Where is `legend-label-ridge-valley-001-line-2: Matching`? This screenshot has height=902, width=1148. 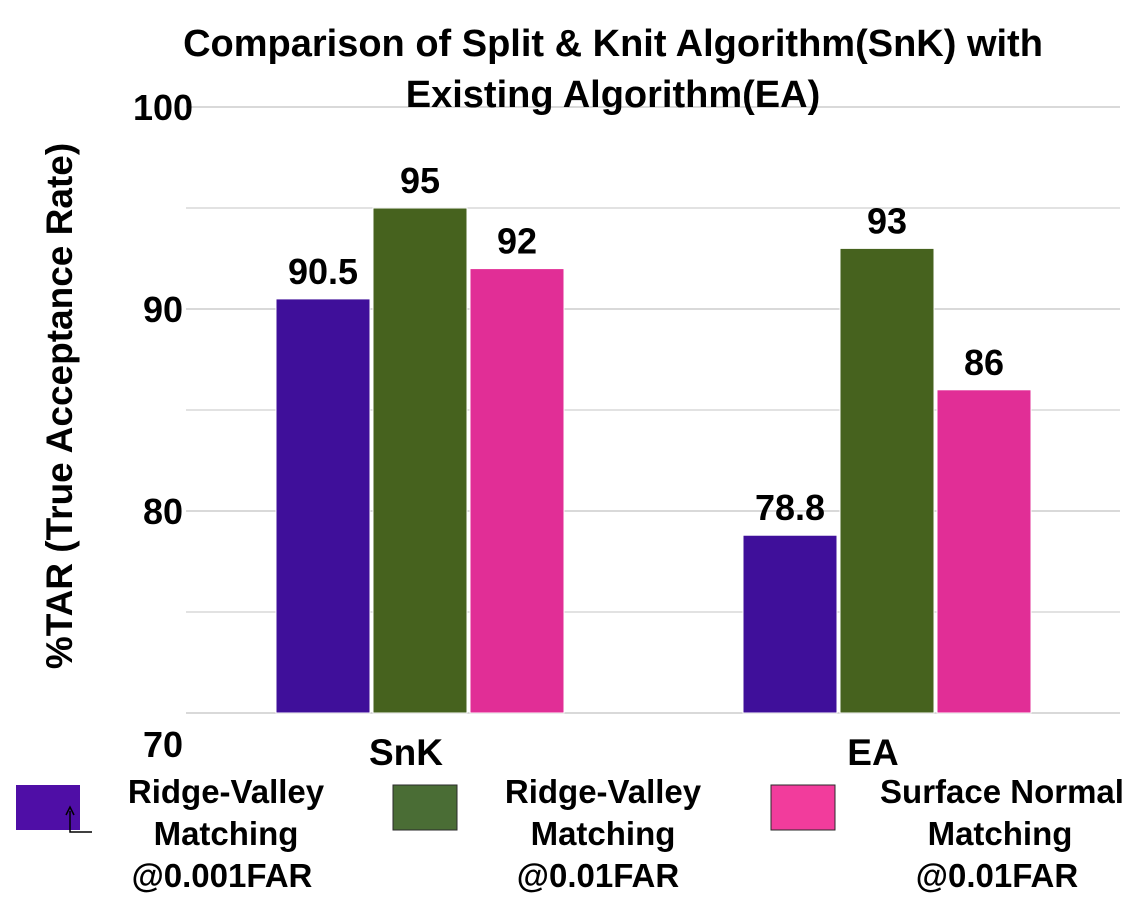
legend-label-ridge-valley-001-line-2: Matching is located at coordinates (603, 833).